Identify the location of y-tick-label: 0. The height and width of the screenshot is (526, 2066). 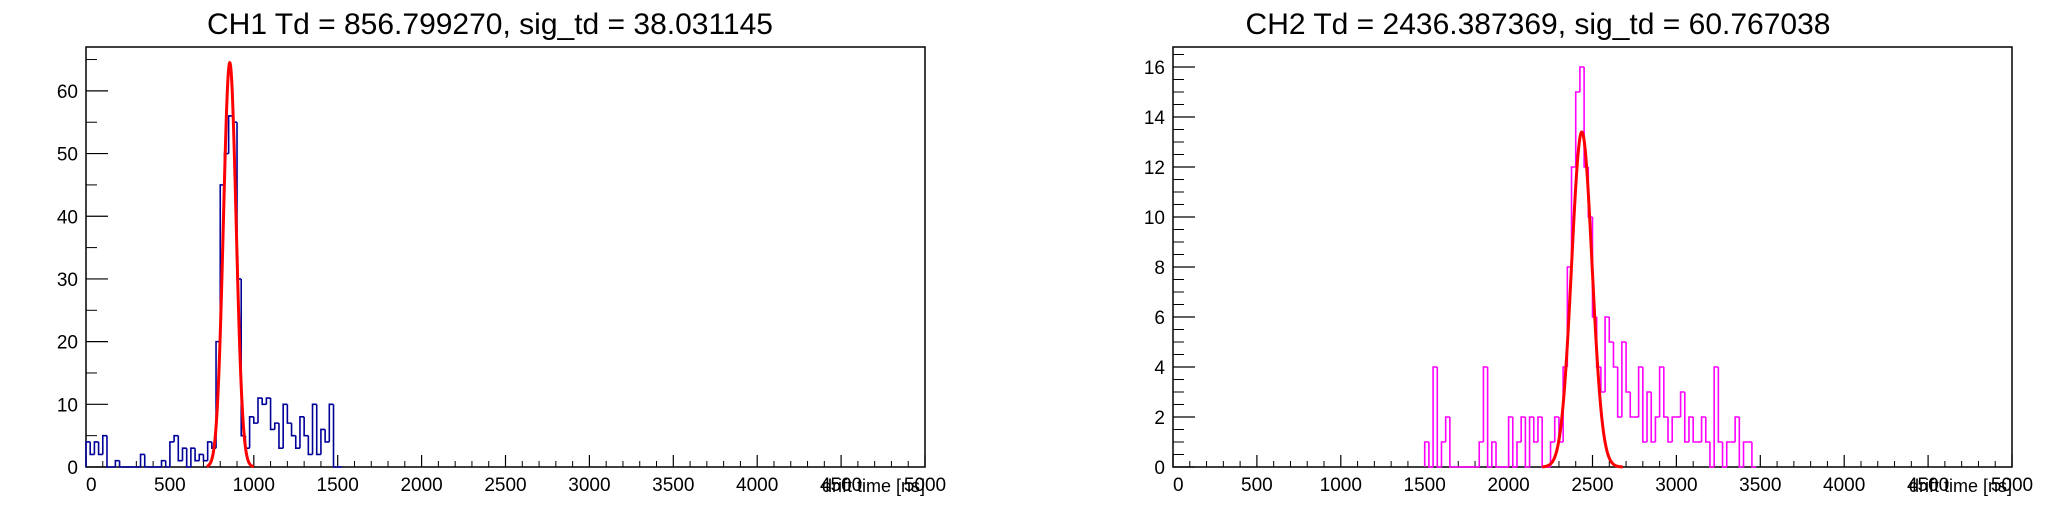
(1159, 468).